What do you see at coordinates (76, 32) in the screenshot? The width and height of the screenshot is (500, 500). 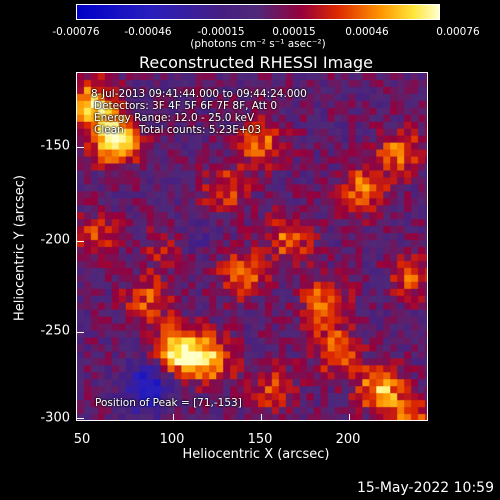 I see `colorbar-tick-label: -0.00076` at bounding box center [76, 32].